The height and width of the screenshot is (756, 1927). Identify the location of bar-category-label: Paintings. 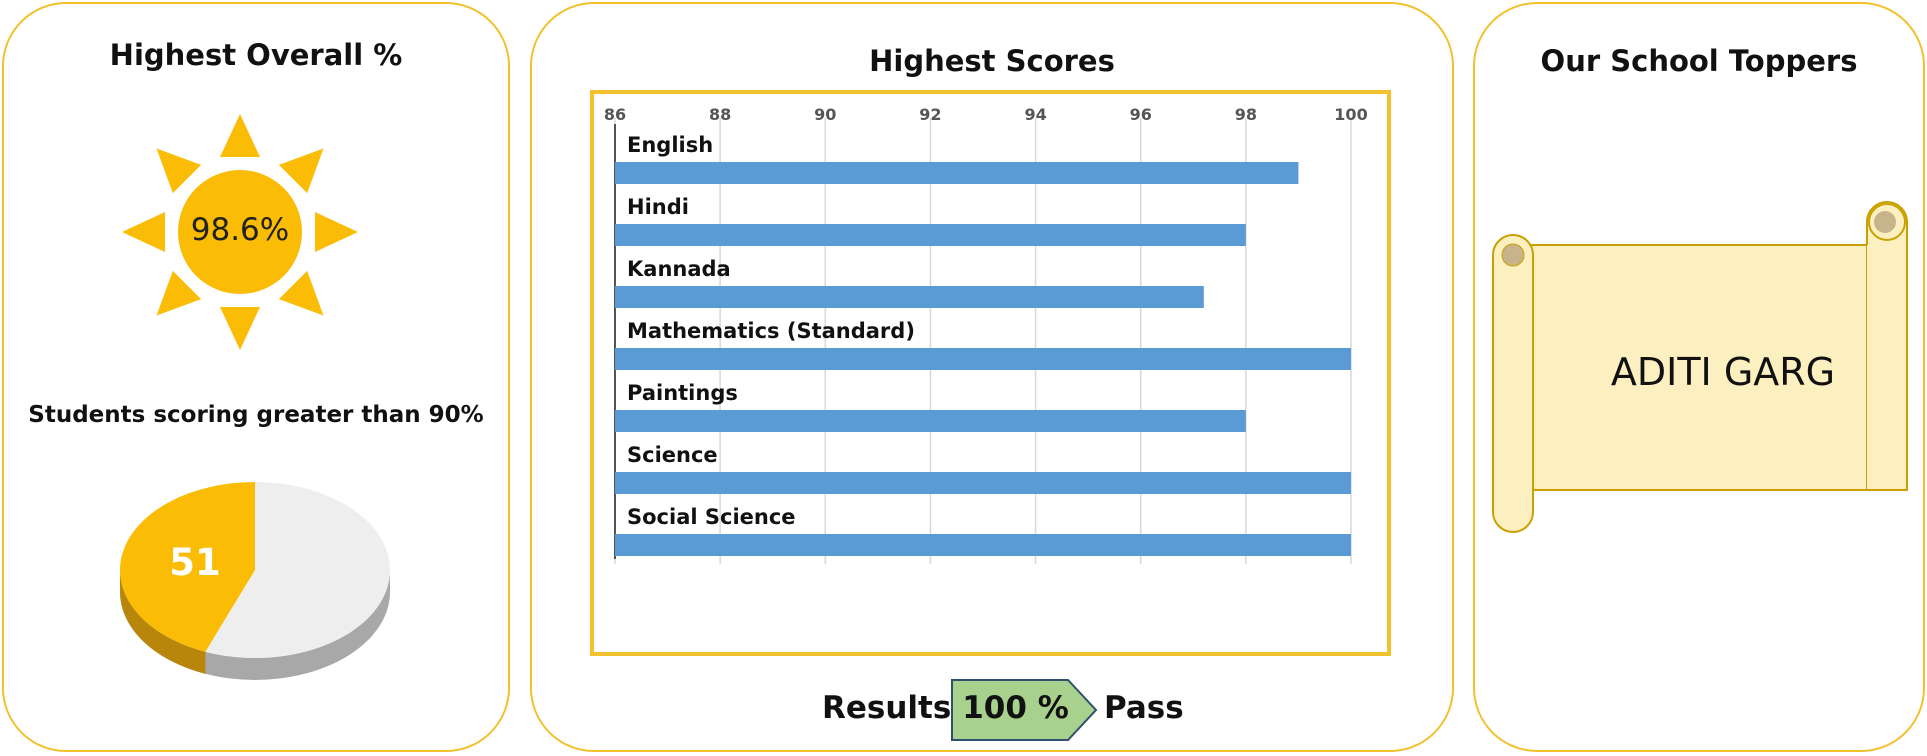
(682, 393).